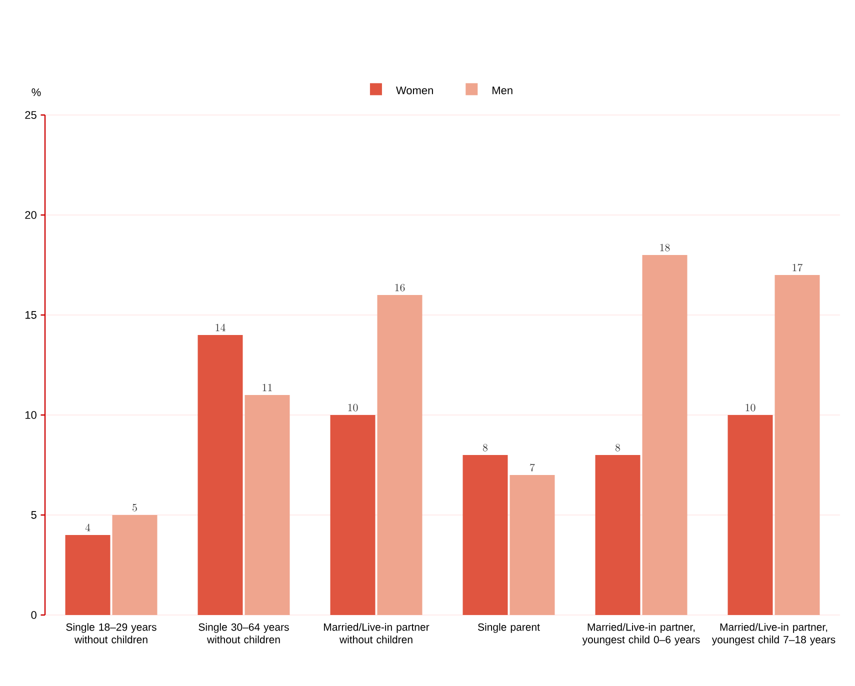 This screenshot has width=855, height=686. What do you see at coordinates (532, 468) in the screenshot?
I see `data-label: 7` at bounding box center [532, 468].